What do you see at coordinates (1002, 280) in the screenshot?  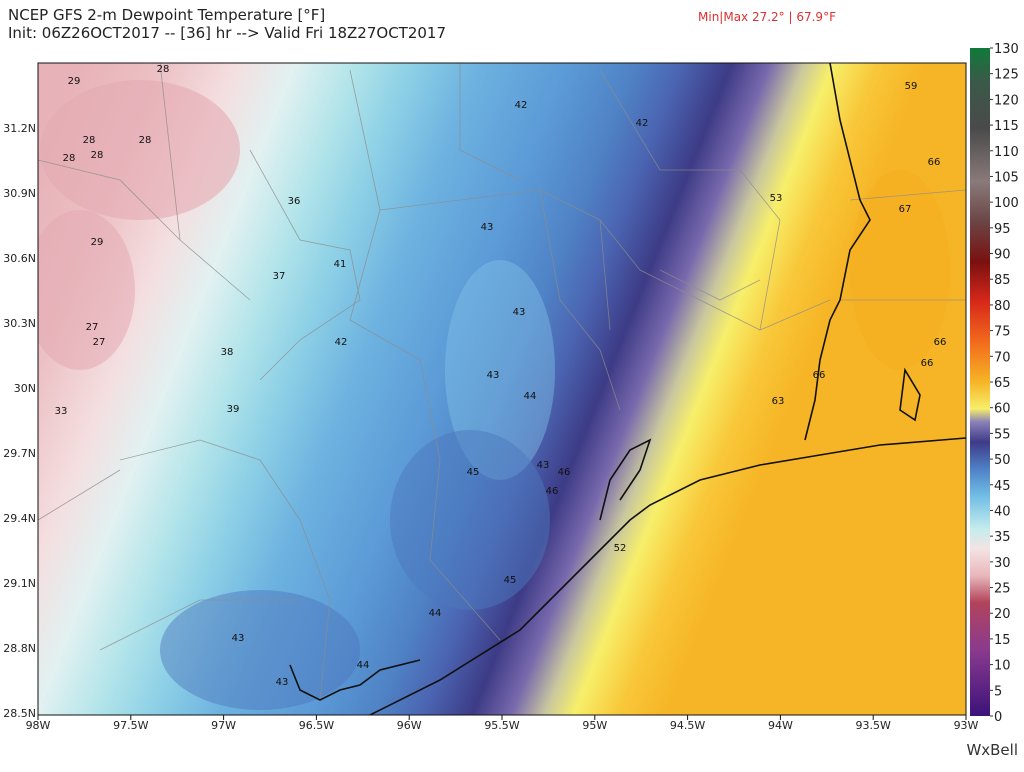 I see `colorbar-label: 85` at bounding box center [1002, 280].